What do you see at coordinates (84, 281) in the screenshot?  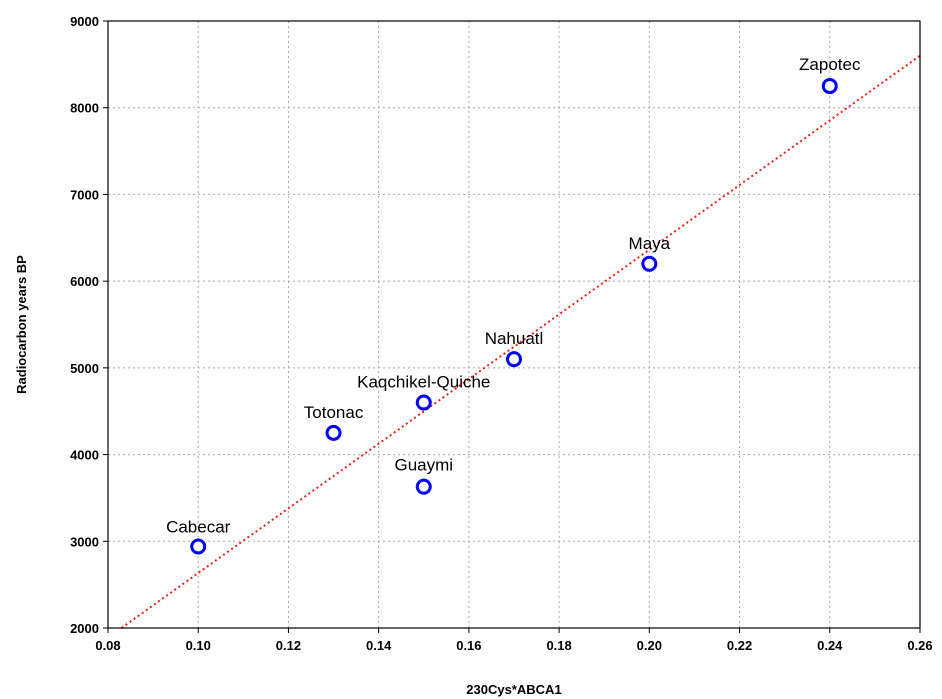 I see `y-tick-label: 6000` at bounding box center [84, 281].